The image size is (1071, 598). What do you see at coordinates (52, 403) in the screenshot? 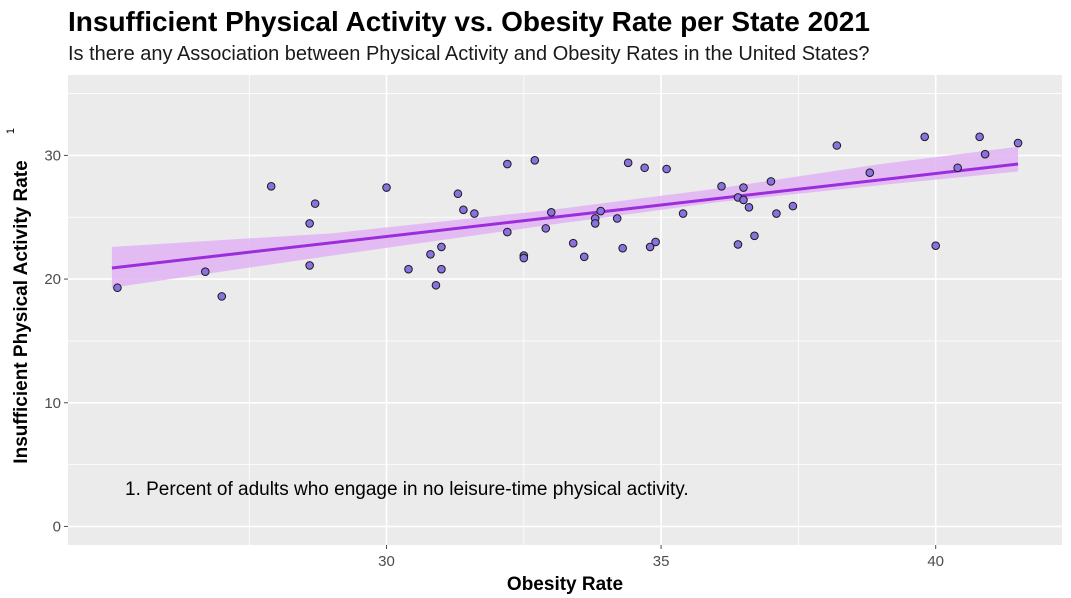
I see `y-tick-label: 10` at bounding box center [52, 403].